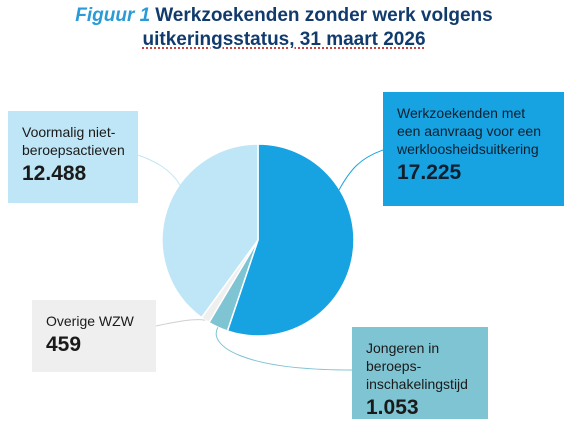  What do you see at coordinates (394, 366) in the screenshot?
I see `callout-label-line: beroeps-` at bounding box center [394, 366].